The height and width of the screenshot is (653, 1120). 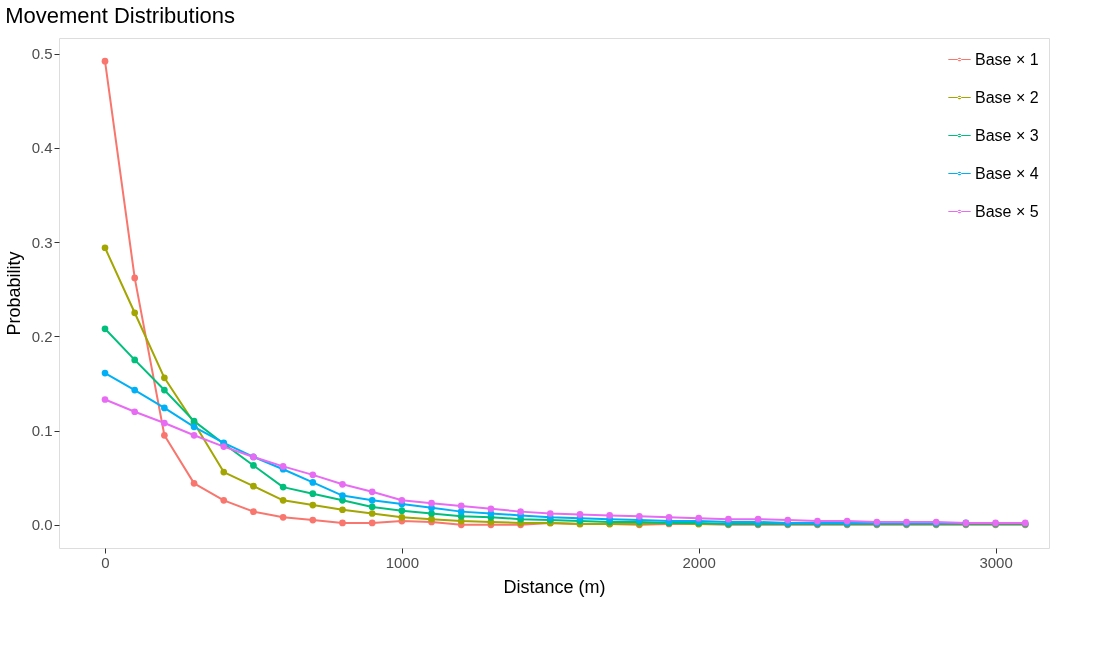 What do you see at coordinates (1007, 211) in the screenshot?
I see `legend-label: Base × 5` at bounding box center [1007, 211].